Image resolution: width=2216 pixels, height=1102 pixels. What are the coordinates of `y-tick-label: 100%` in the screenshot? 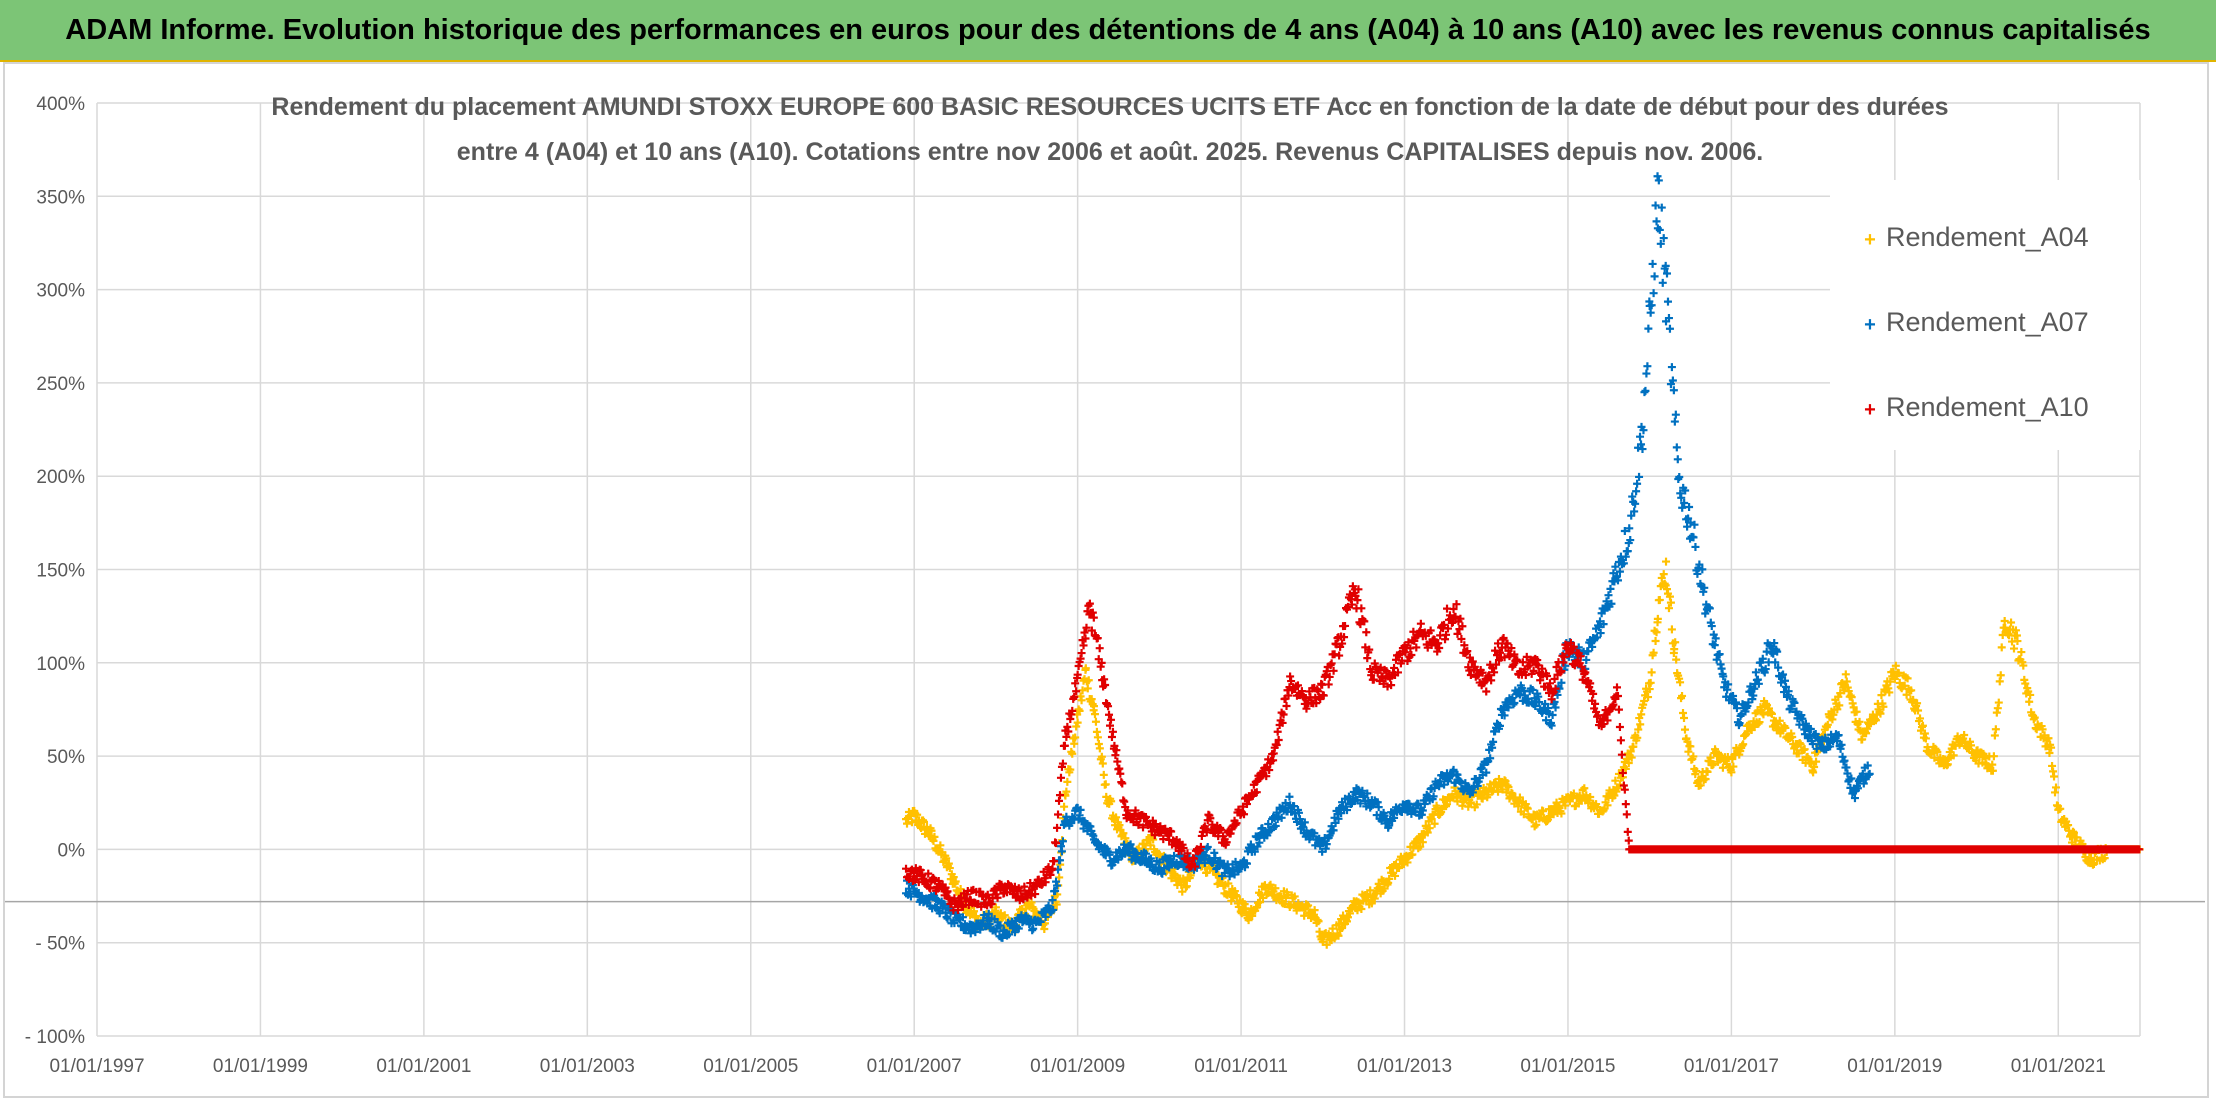 It's located at (60, 664).